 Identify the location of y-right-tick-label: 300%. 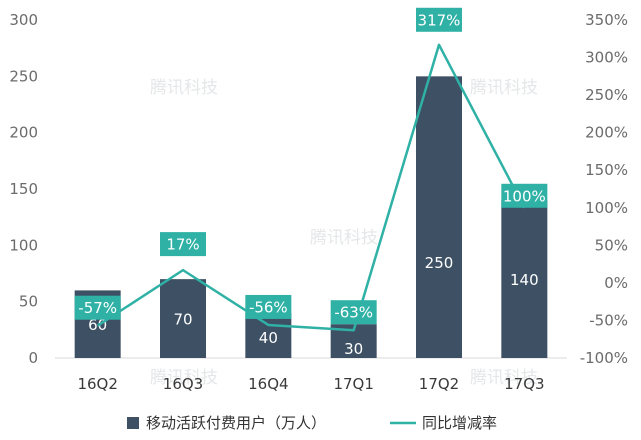
(606, 58).